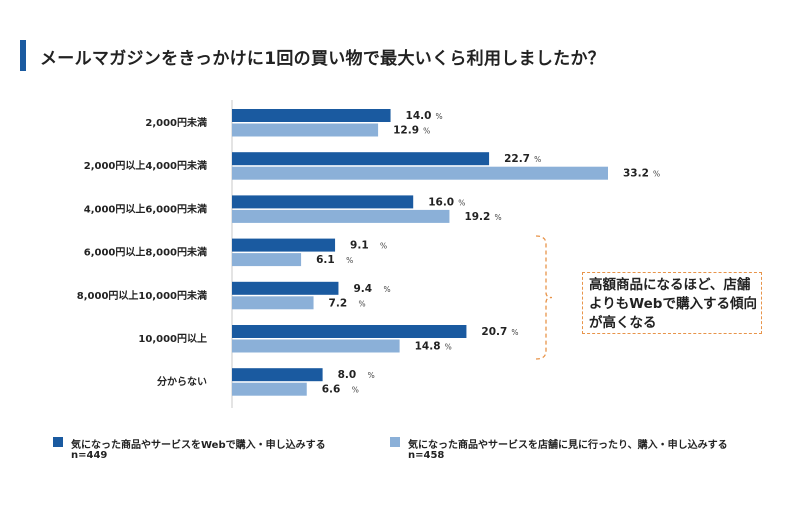  I want to click on callout-line: が高くなる, so click(623, 323).